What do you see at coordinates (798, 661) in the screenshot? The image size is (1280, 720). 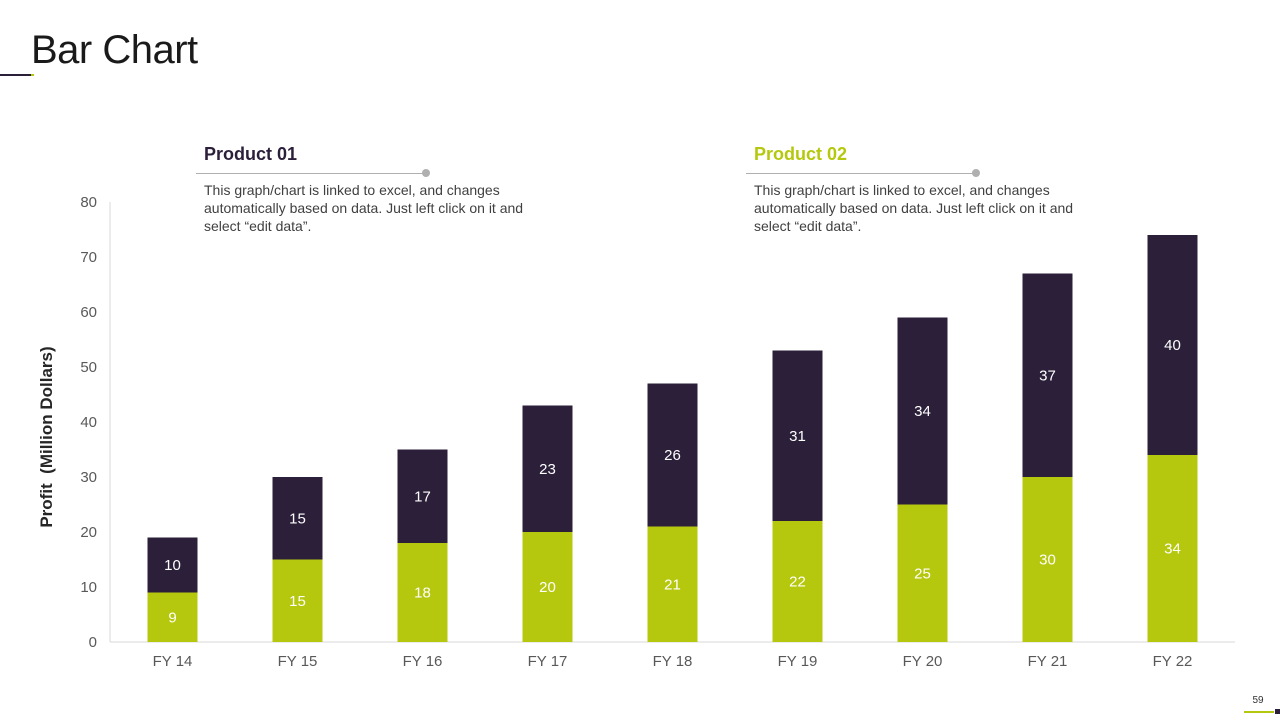 I see `x-tick-label: FY 19` at bounding box center [798, 661].